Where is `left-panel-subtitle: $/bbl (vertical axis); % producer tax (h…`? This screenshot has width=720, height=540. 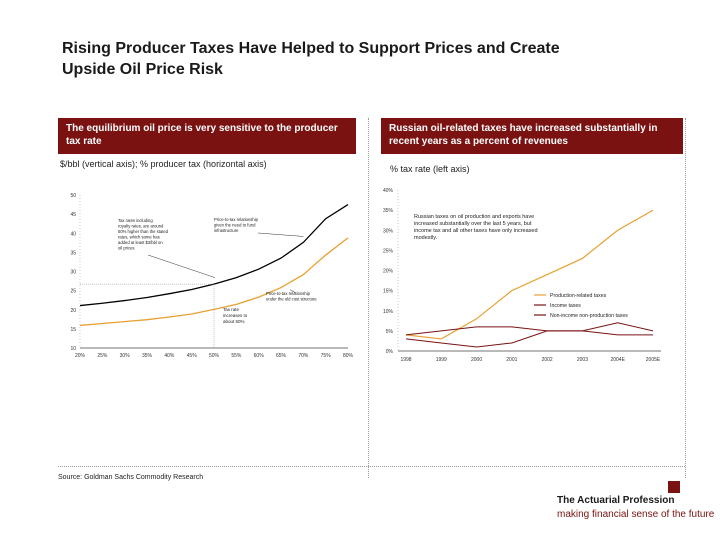 left-panel-subtitle: $/bbl (vertical axis); % producer tax (h… is located at coordinates (163, 164).